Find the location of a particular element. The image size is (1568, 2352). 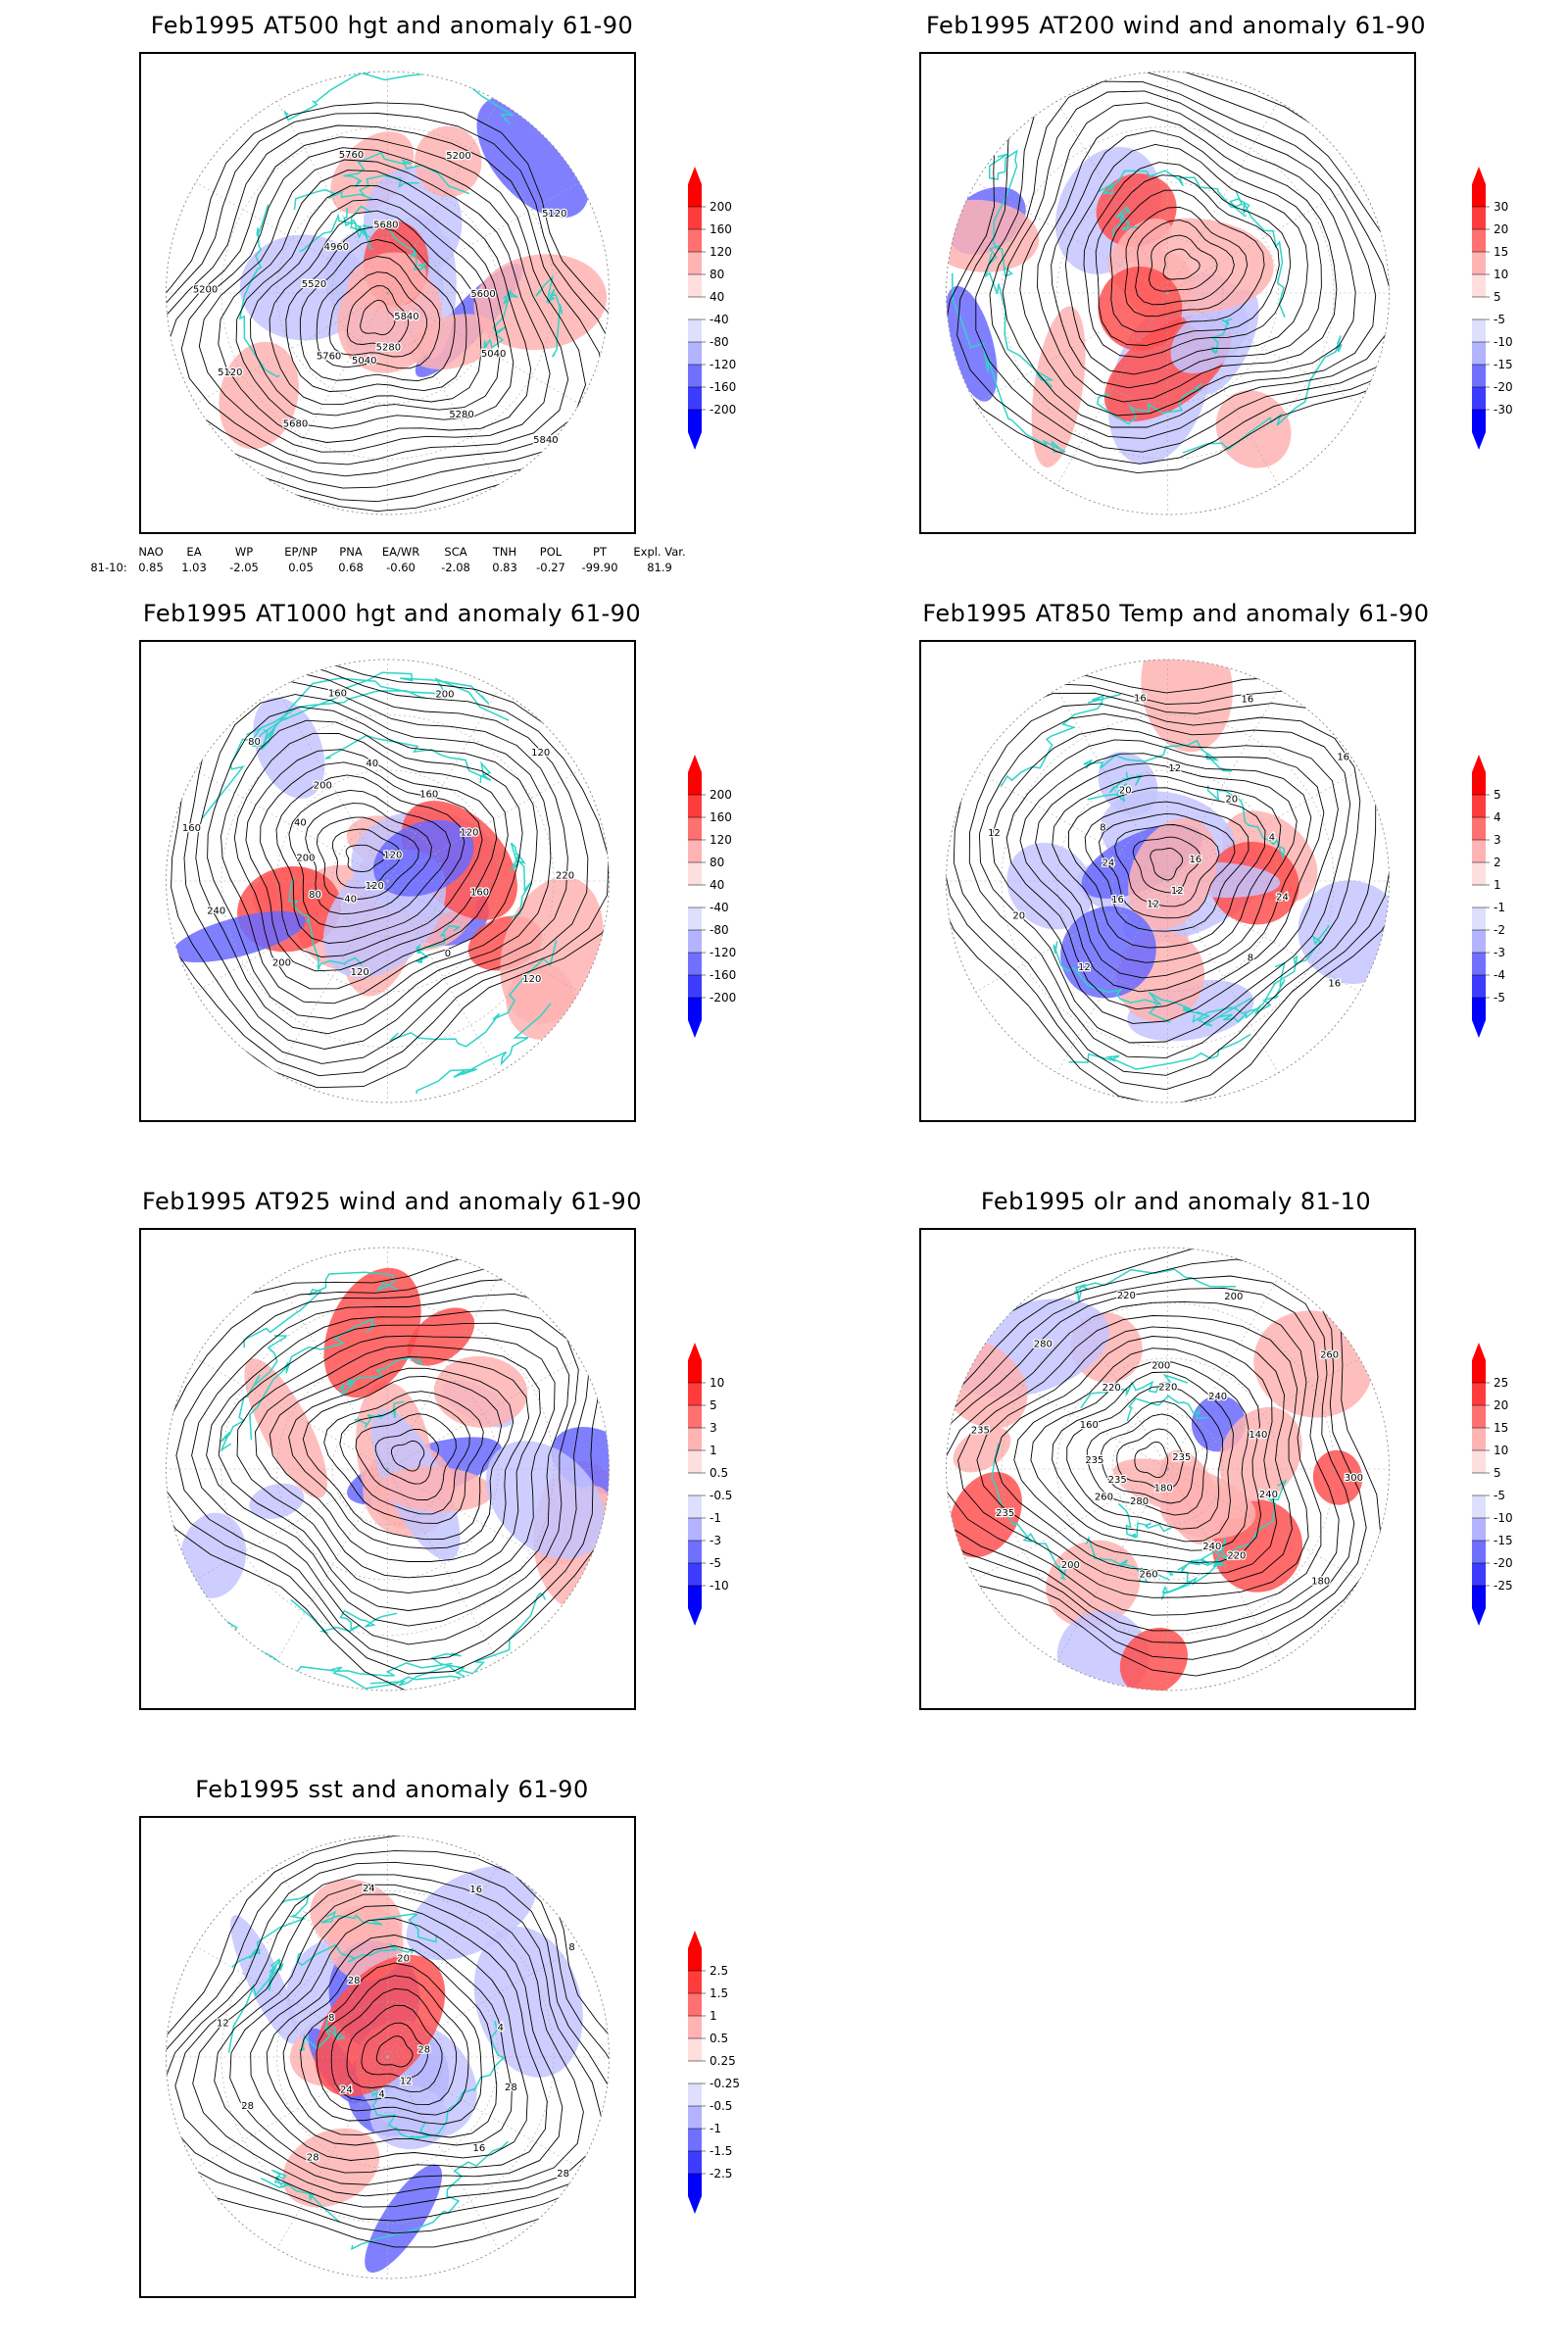

value-expl-var: 81.9 is located at coordinates (659, 567).